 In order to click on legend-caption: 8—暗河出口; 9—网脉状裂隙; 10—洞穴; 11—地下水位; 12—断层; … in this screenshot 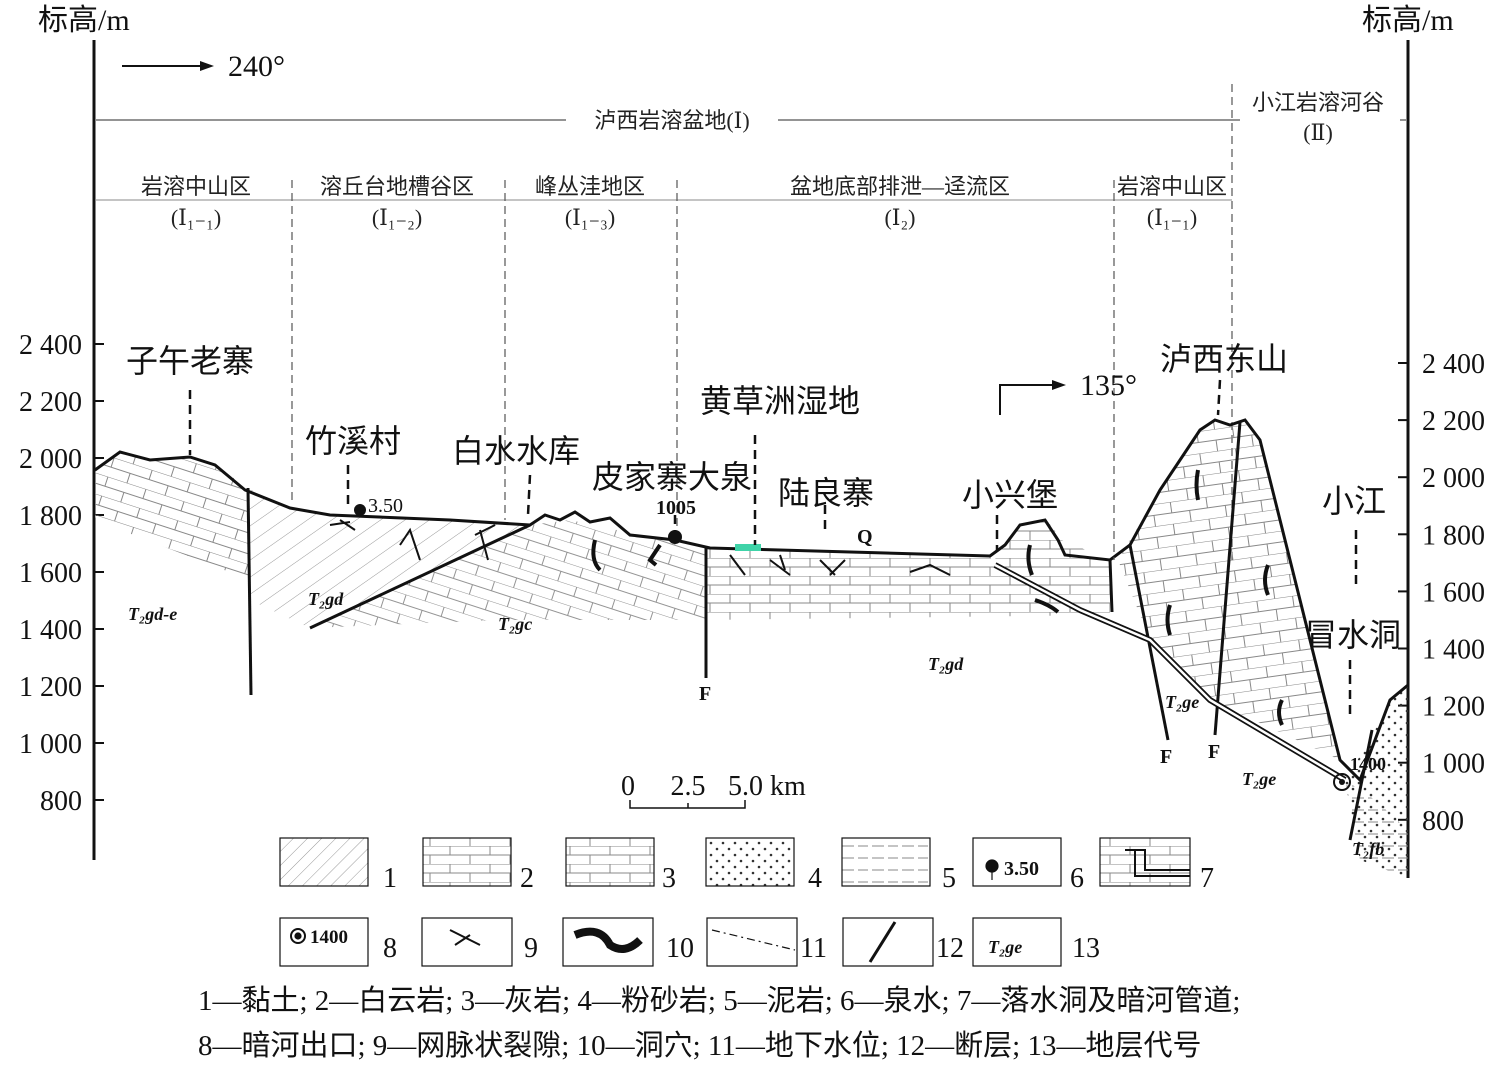, I will do `click(699, 1045)`.